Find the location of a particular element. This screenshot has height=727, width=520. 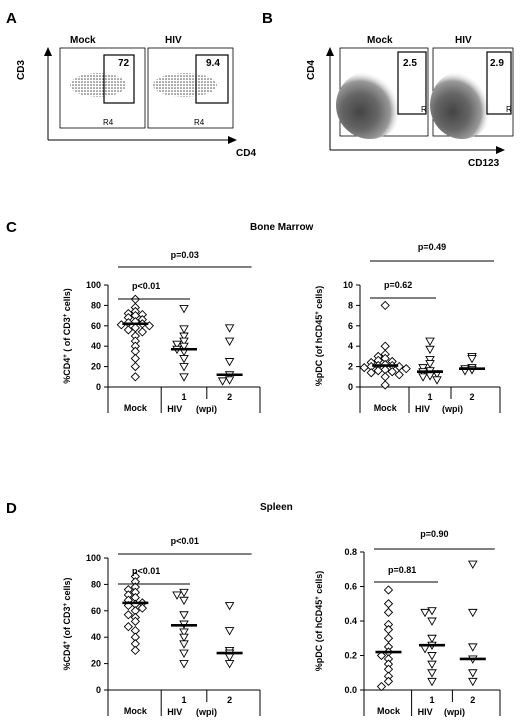

panel-letter-a: A is located at coordinates (11, 18).